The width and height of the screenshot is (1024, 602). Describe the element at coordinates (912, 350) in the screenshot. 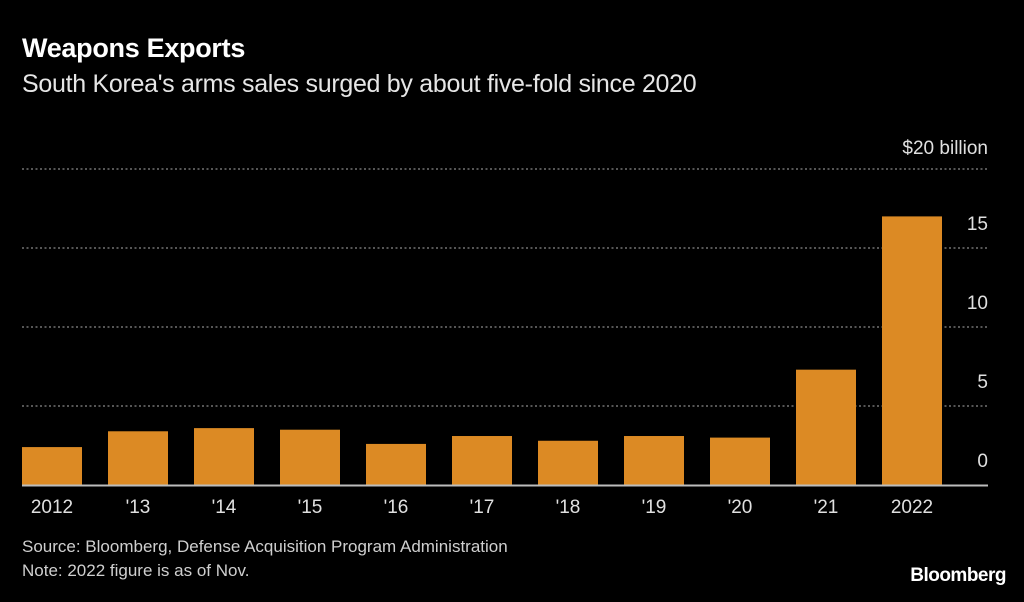

I see `bar-2022` at that location.